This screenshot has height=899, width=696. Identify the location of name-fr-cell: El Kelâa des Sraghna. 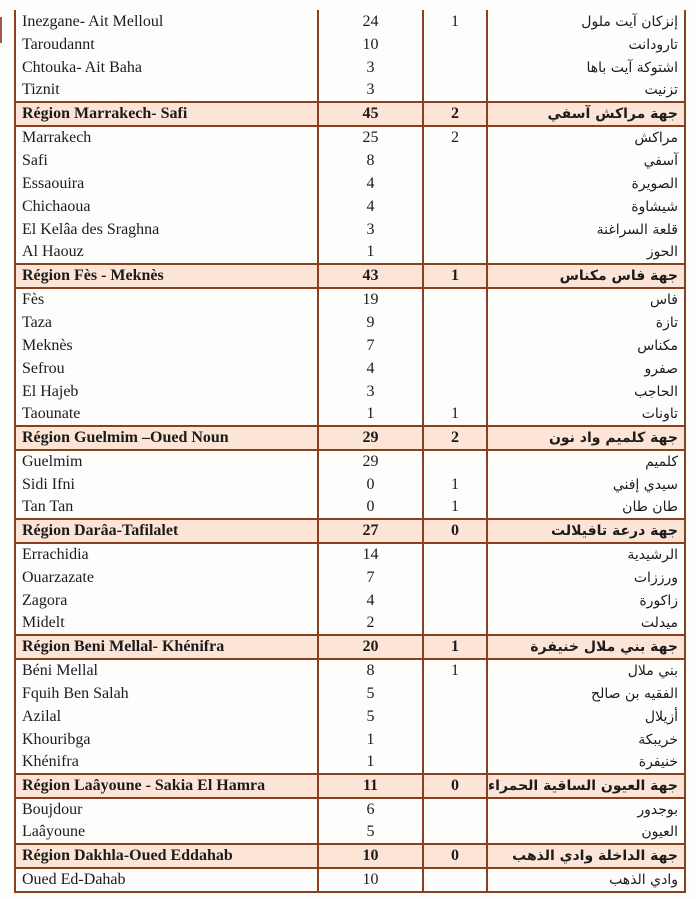
(166, 229).